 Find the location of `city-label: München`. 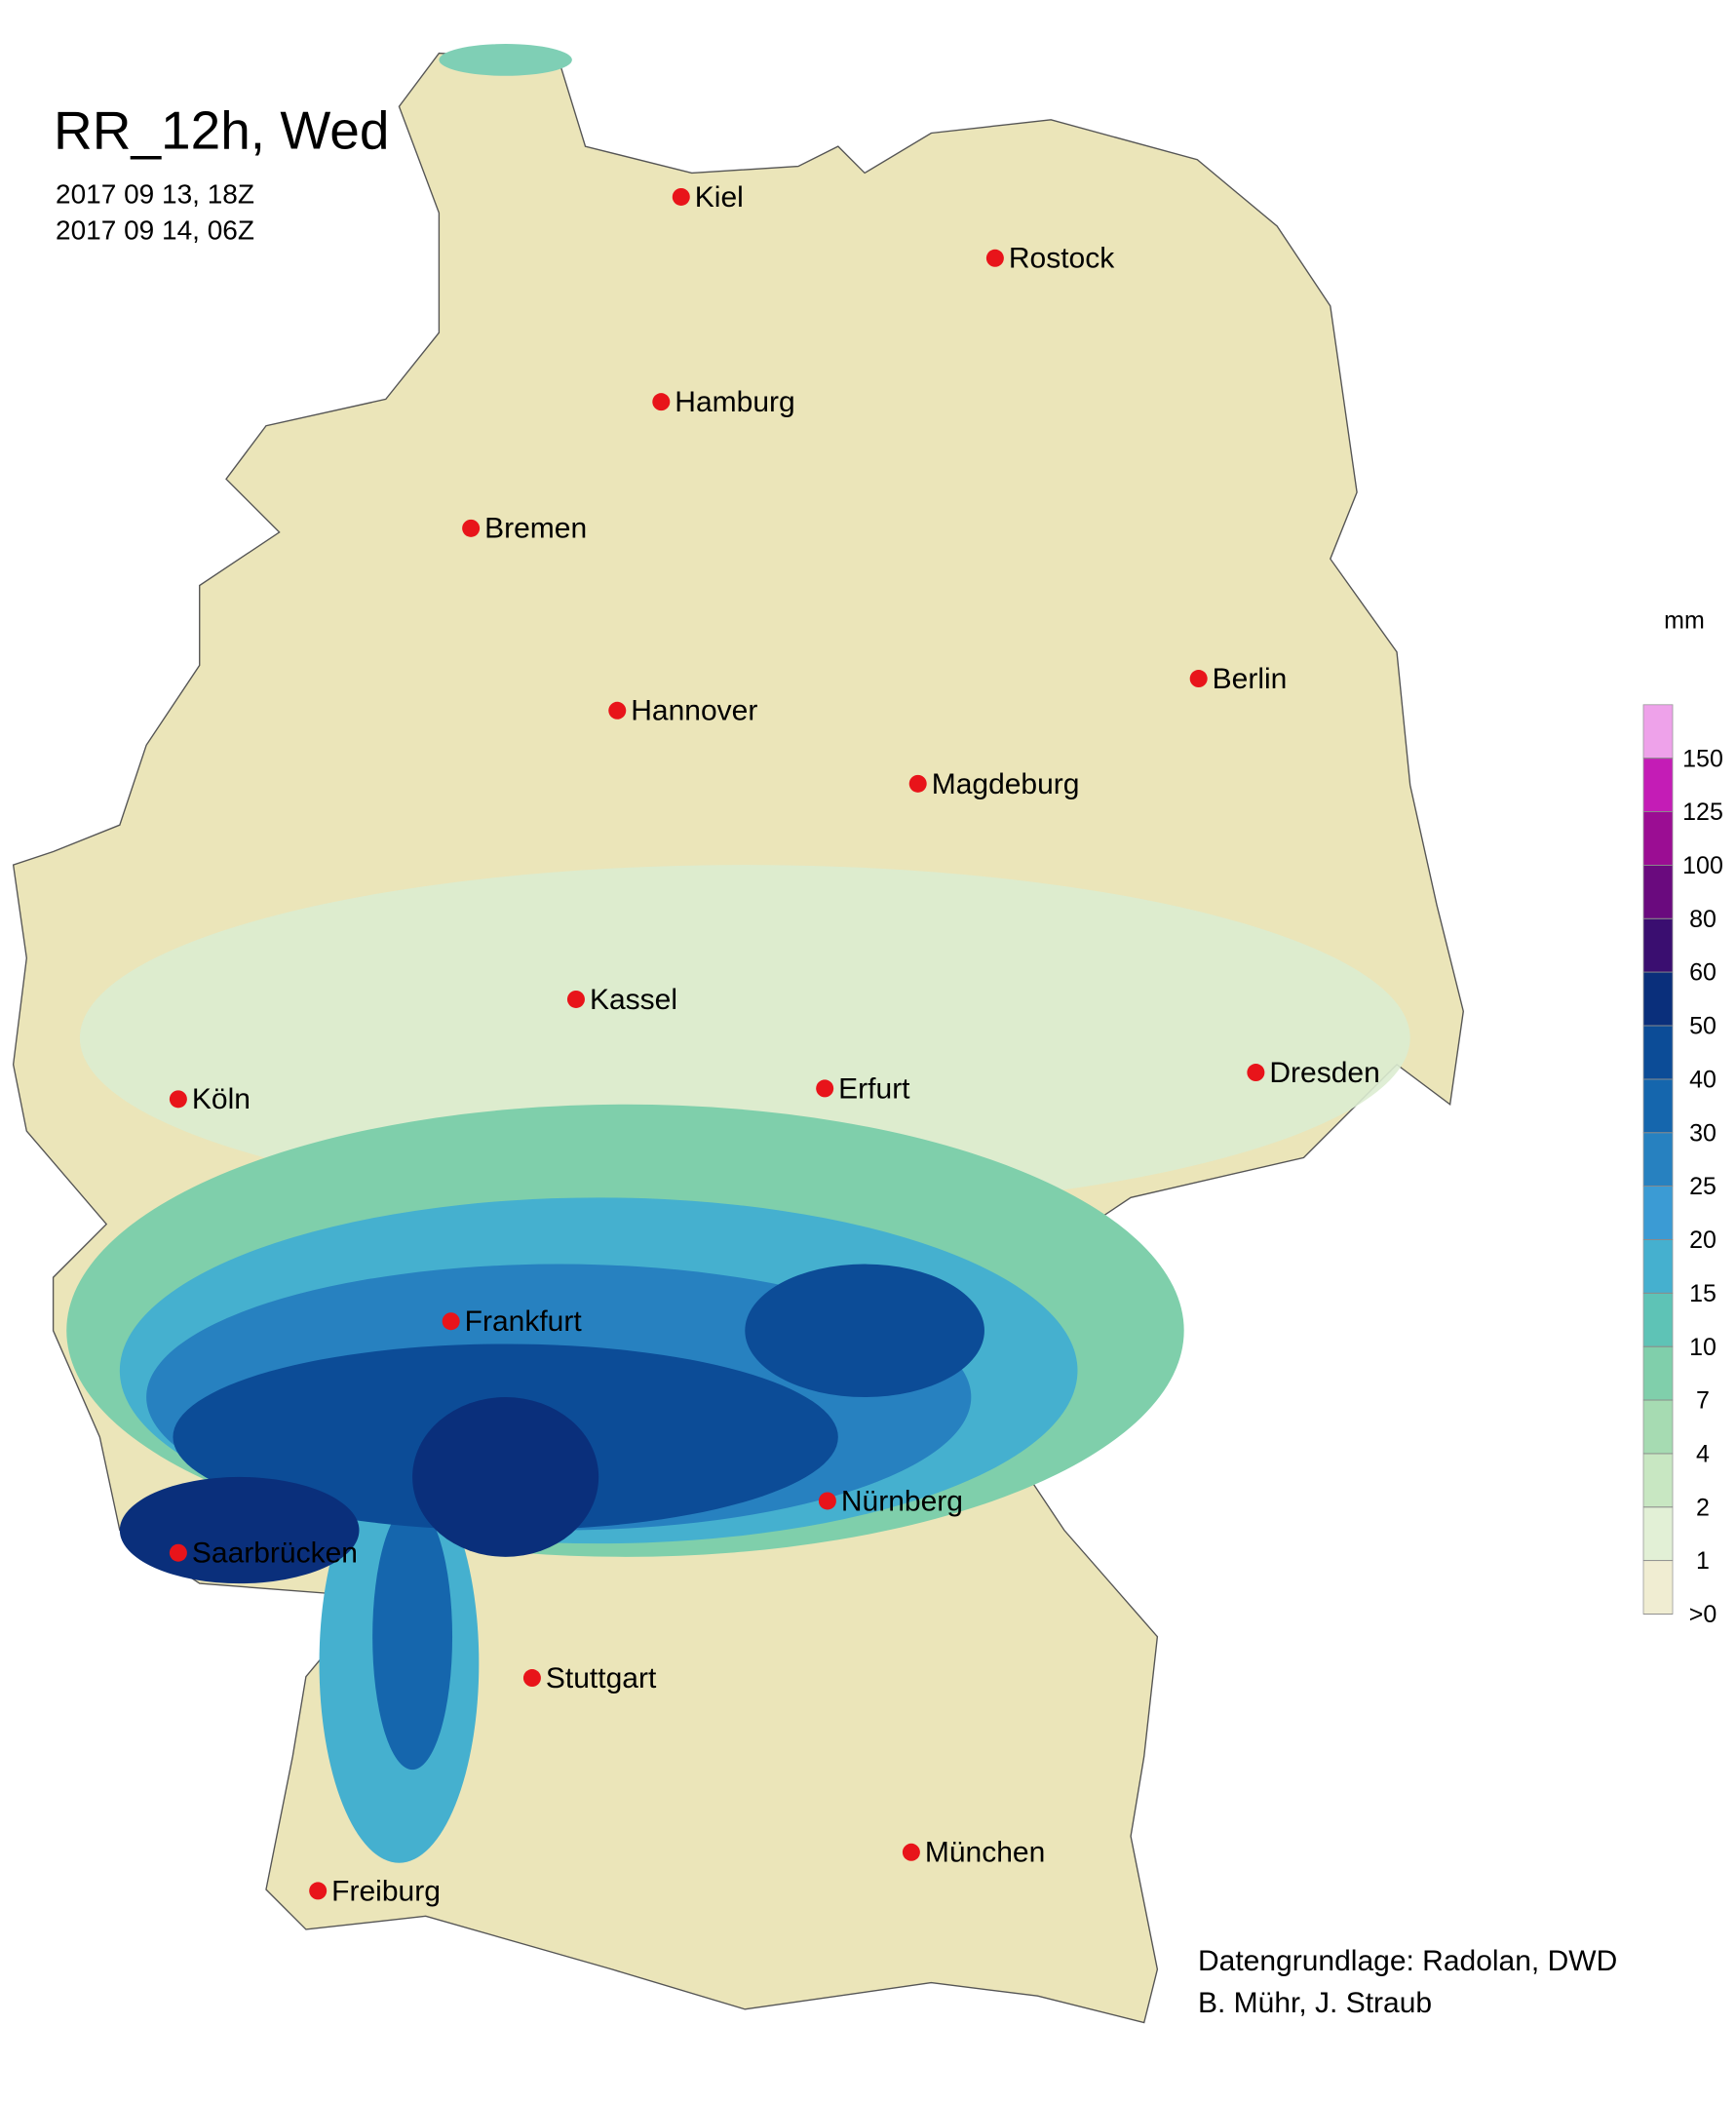

city-label: München is located at coordinates (985, 1853).